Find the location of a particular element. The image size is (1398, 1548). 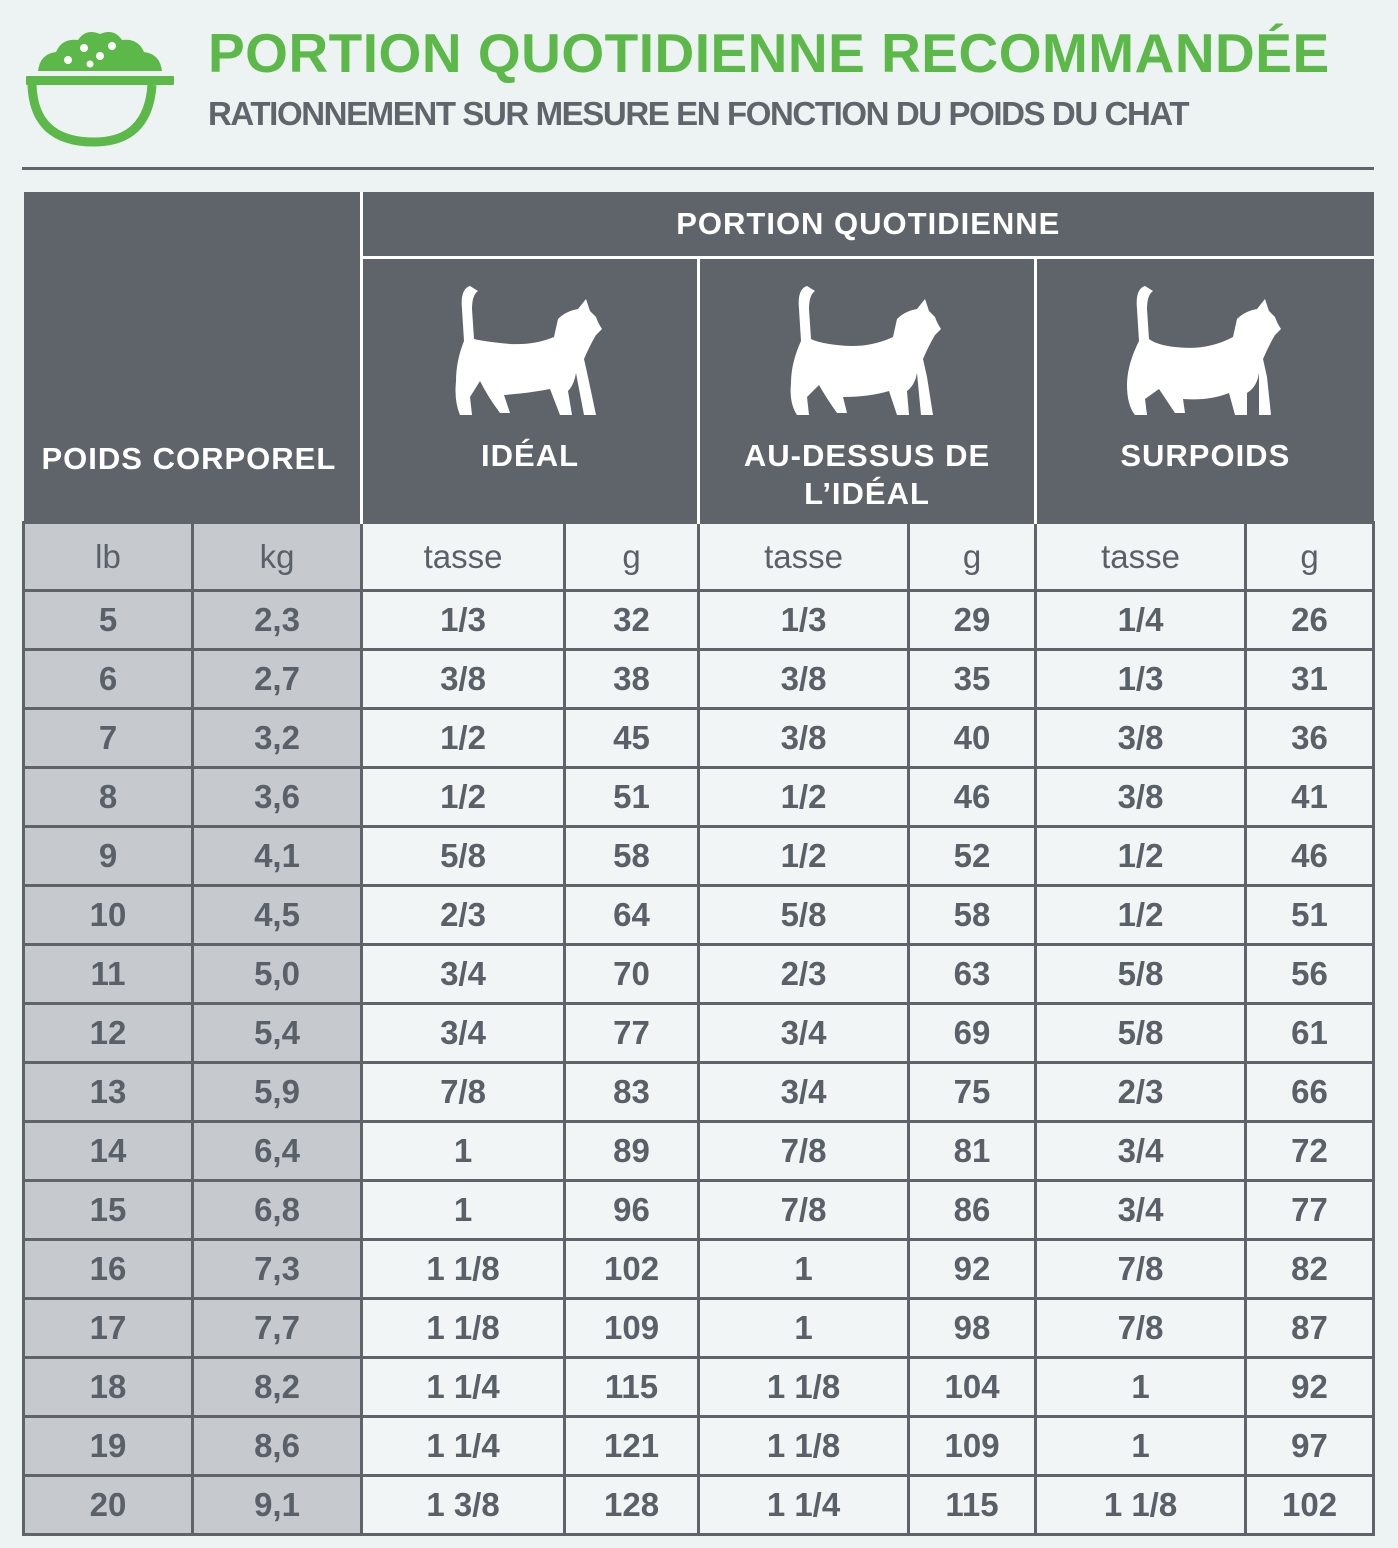

cell-overweight-grams: 102 is located at coordinates (1310, 1505).